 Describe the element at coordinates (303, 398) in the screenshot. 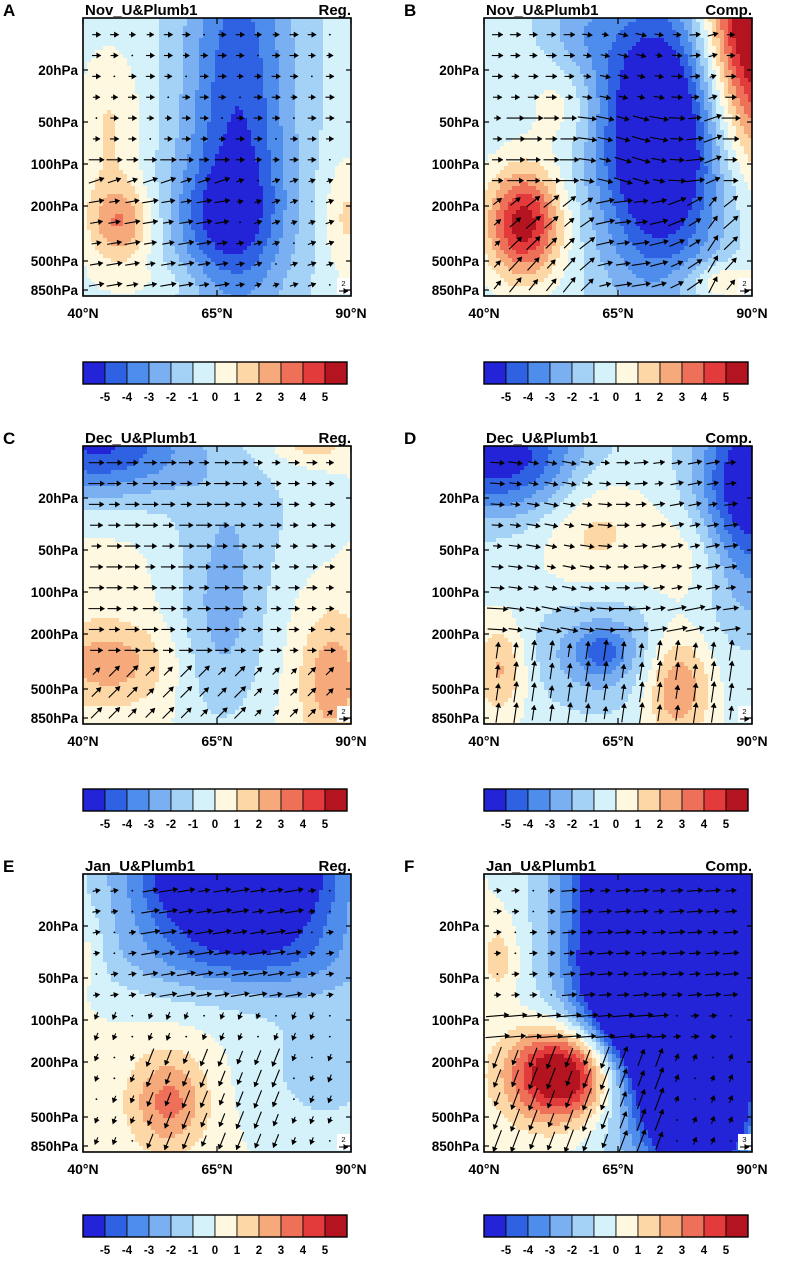

I see `colorbar-tick-label: 4` at that location.